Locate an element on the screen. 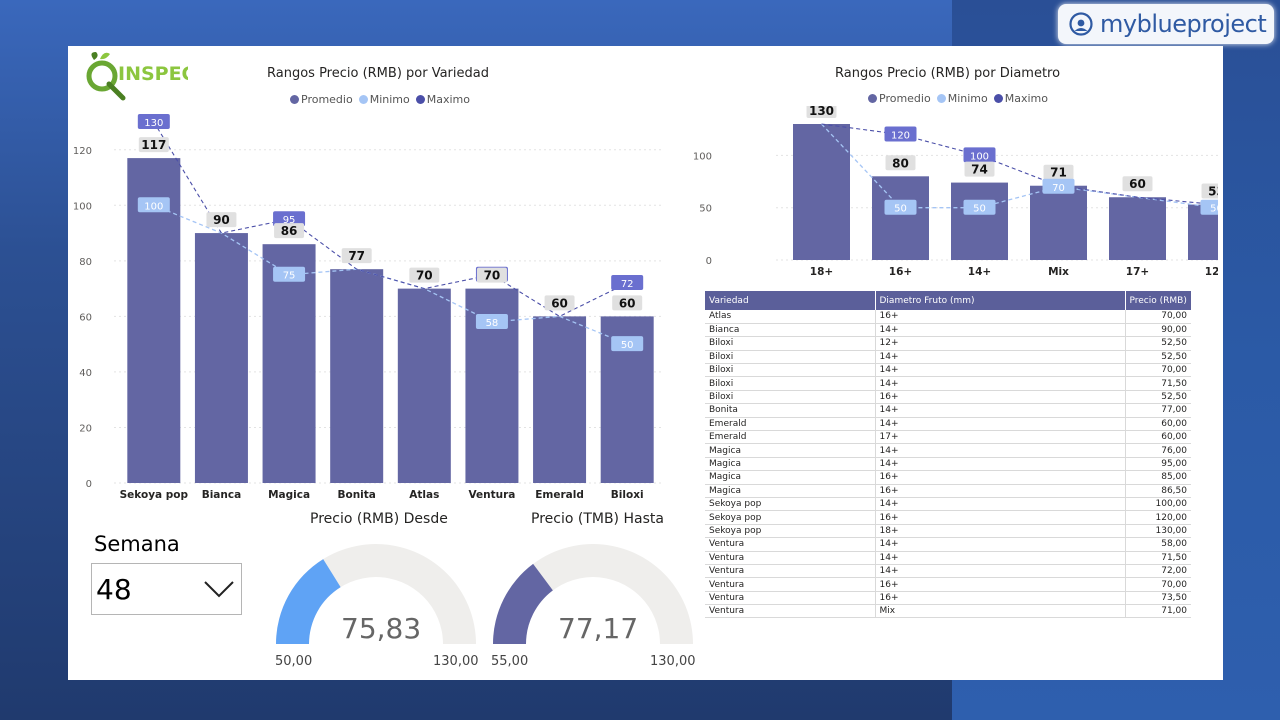  legend-dot is located at coordinates (294, 99).